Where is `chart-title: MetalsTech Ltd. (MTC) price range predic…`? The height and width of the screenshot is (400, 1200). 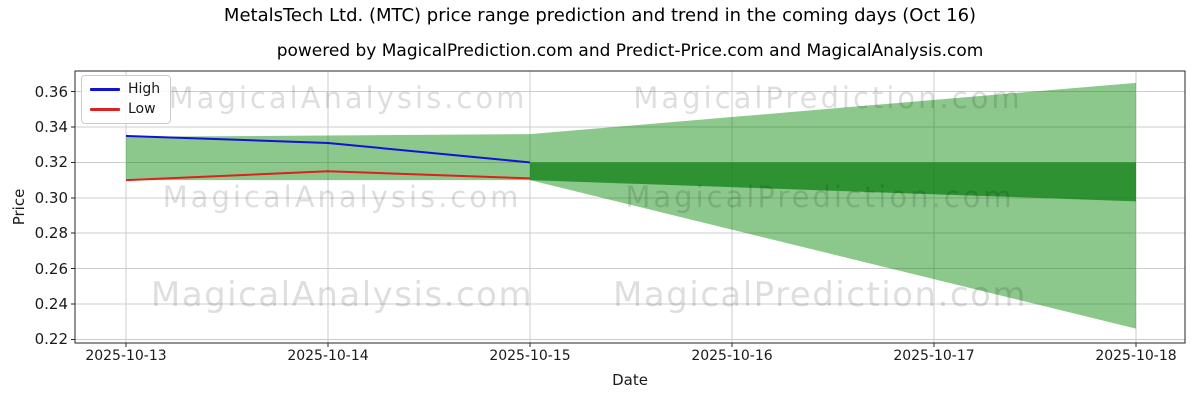 chart-title: MetalsTech Ltd. (MTC) price range predic… is located at coordinates (600, 15).